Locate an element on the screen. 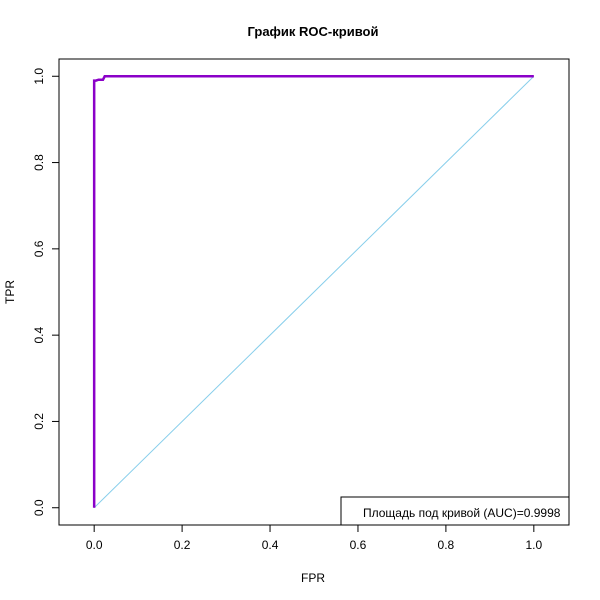 This screenshot has width=600, height=600. legend-text: Площадь под кривой (AUC)=0.9998 is located at coordinates (462, 513).